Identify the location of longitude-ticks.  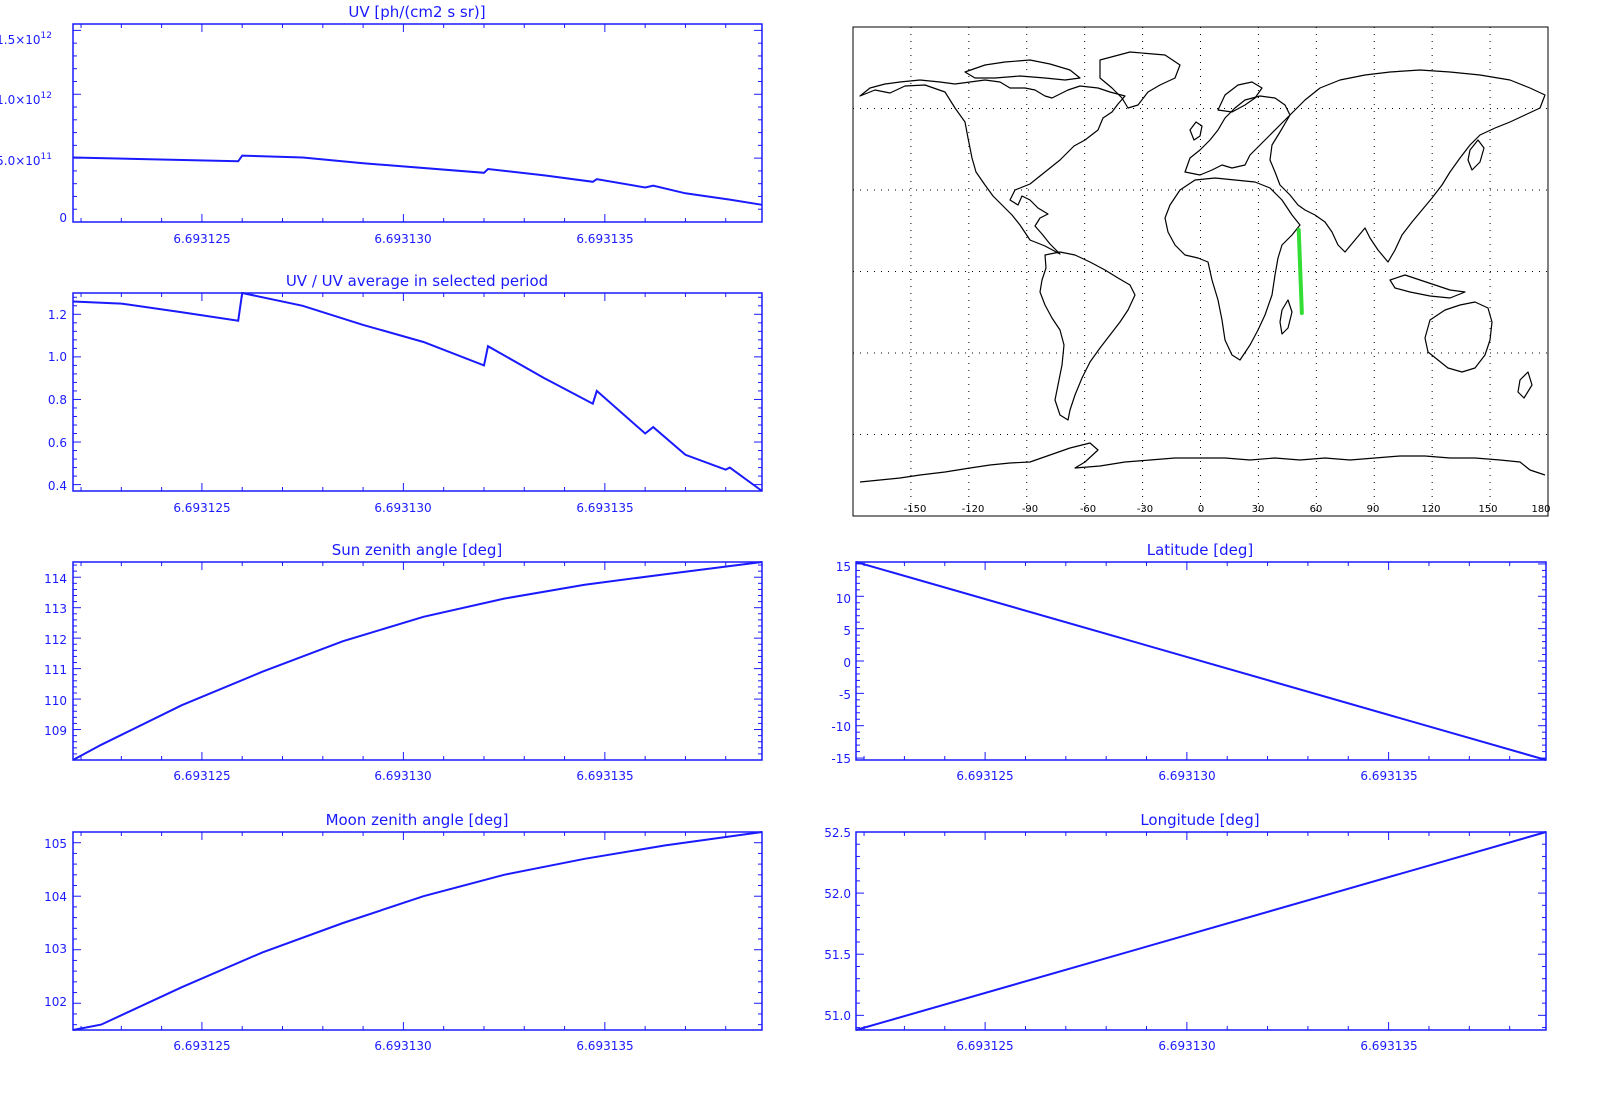
(1201, 930).